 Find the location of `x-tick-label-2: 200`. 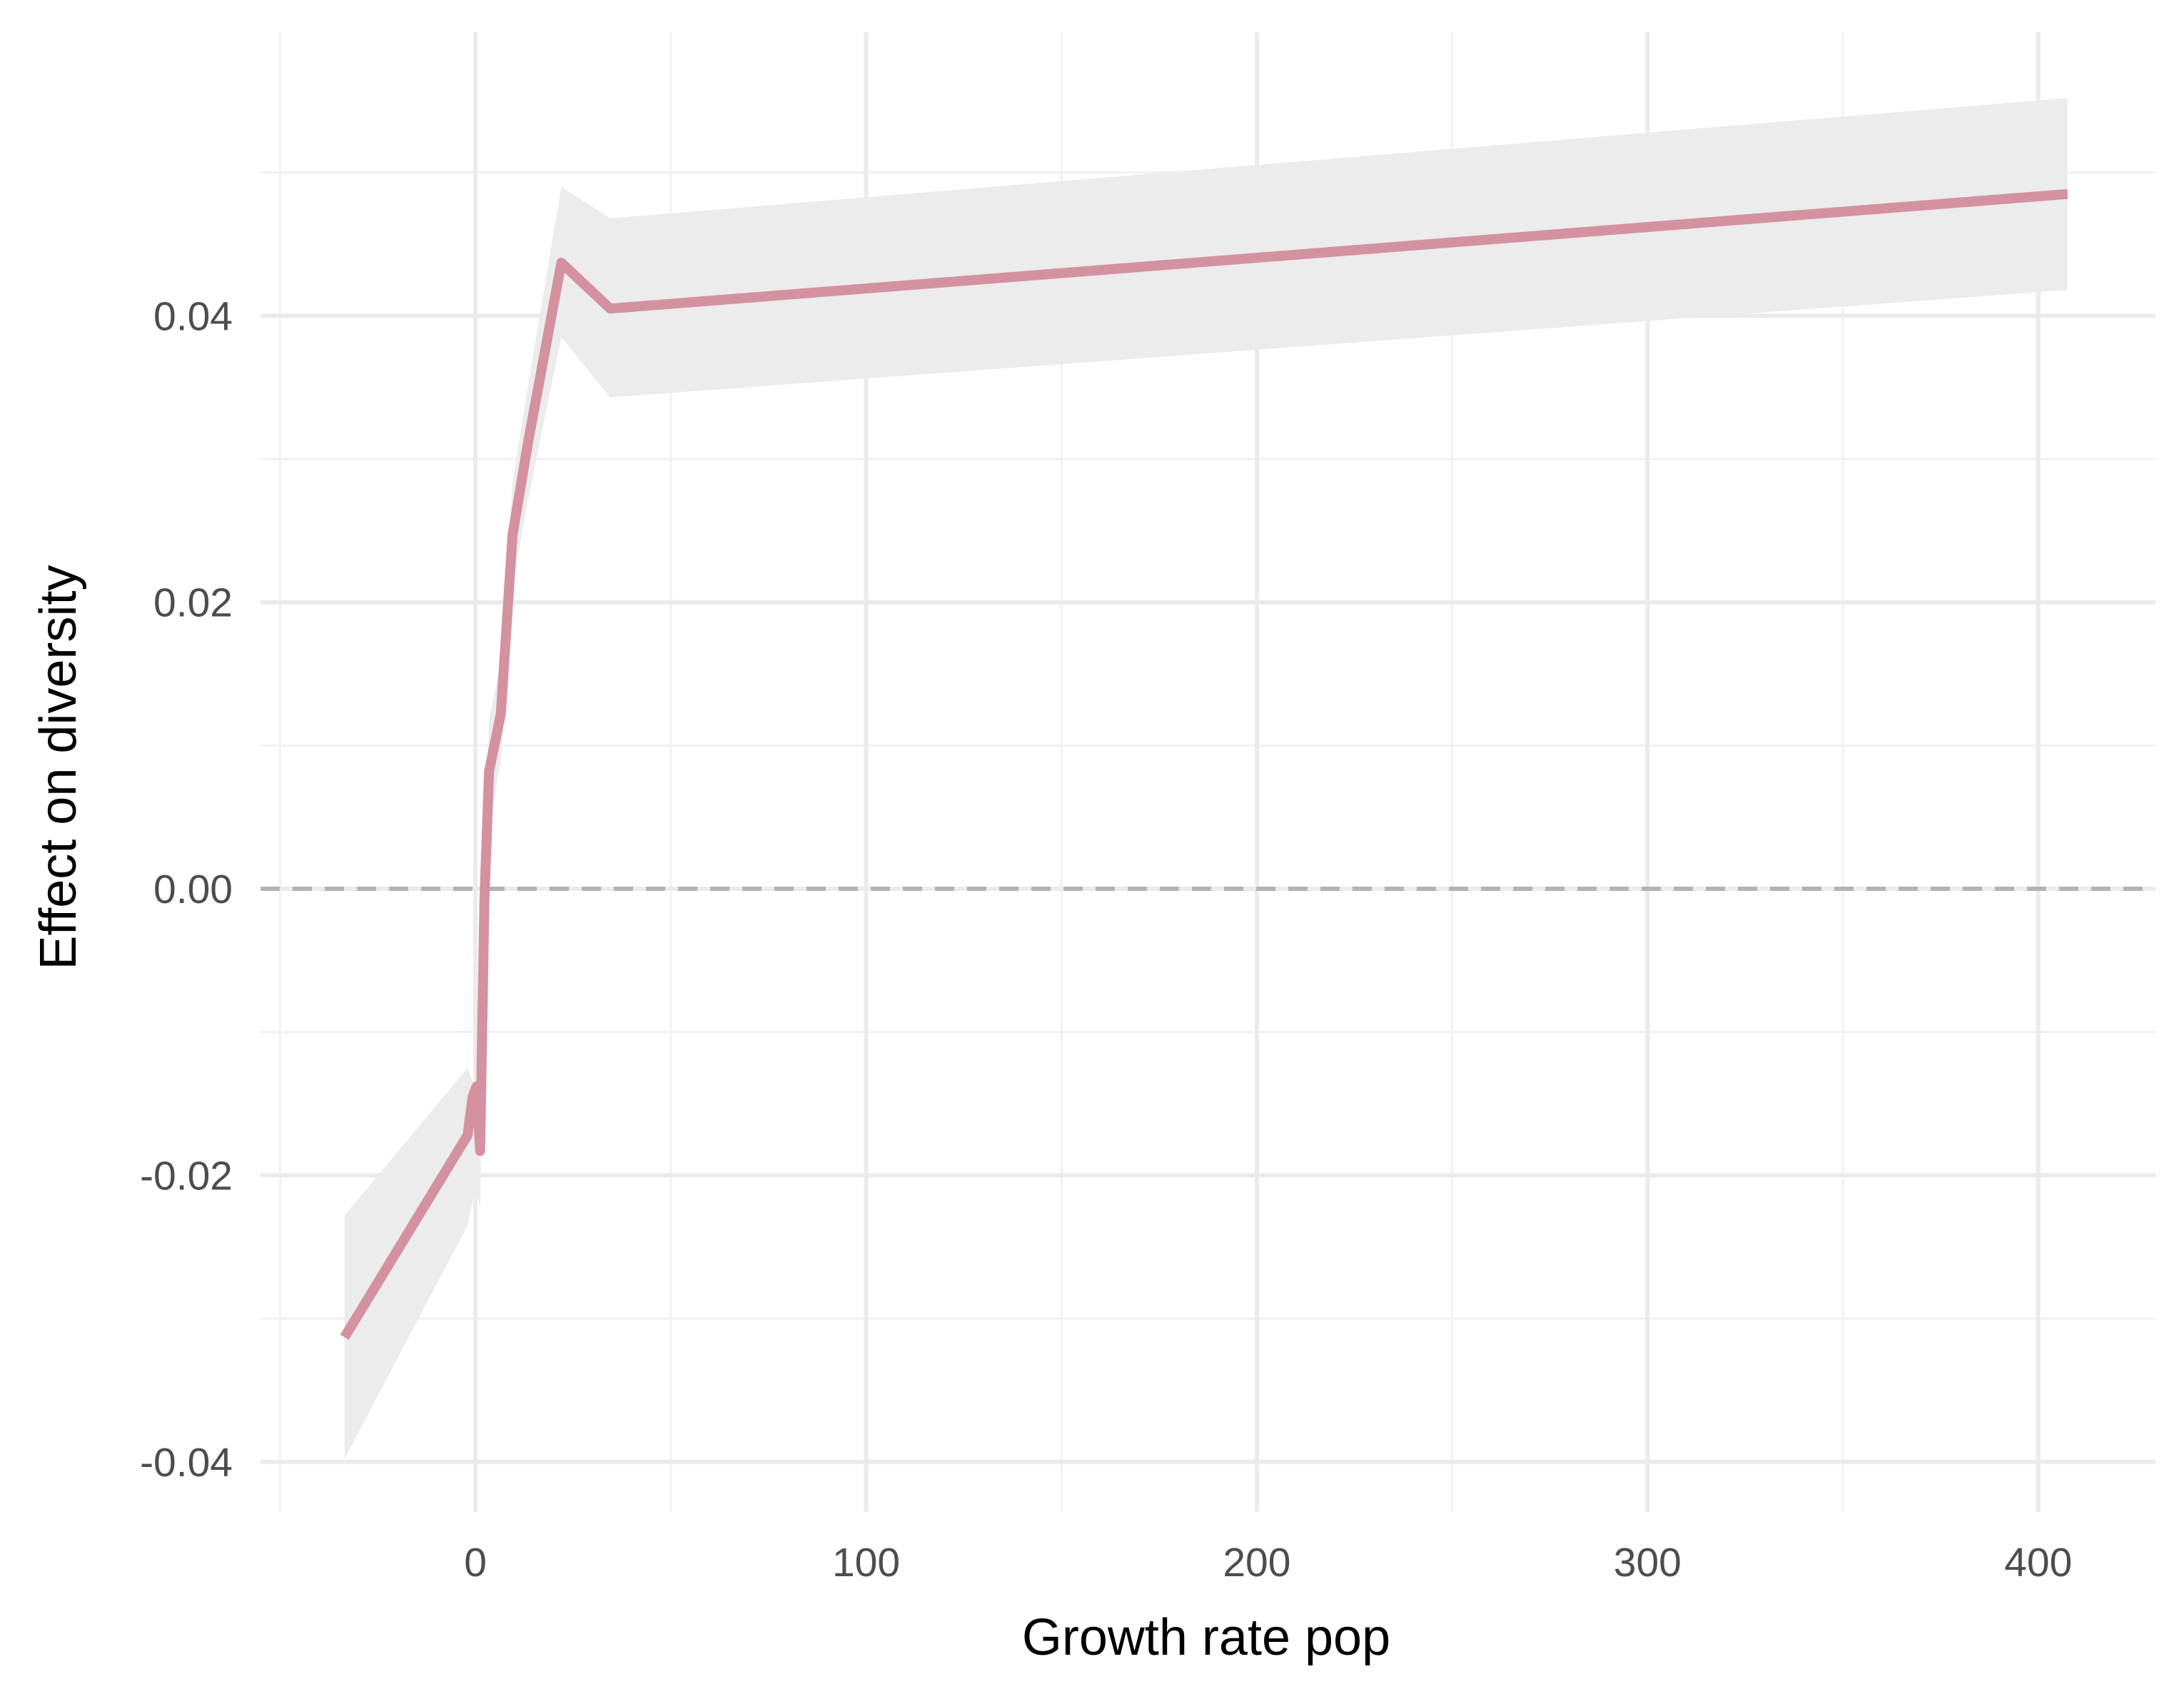

x-tick-label-2: 200 is located at coordinates (1256, 1562).